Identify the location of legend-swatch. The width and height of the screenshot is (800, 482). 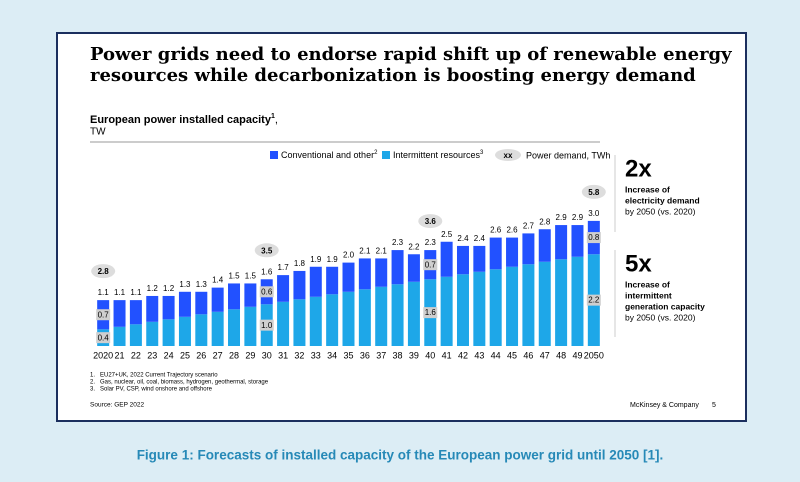
(274, 155).